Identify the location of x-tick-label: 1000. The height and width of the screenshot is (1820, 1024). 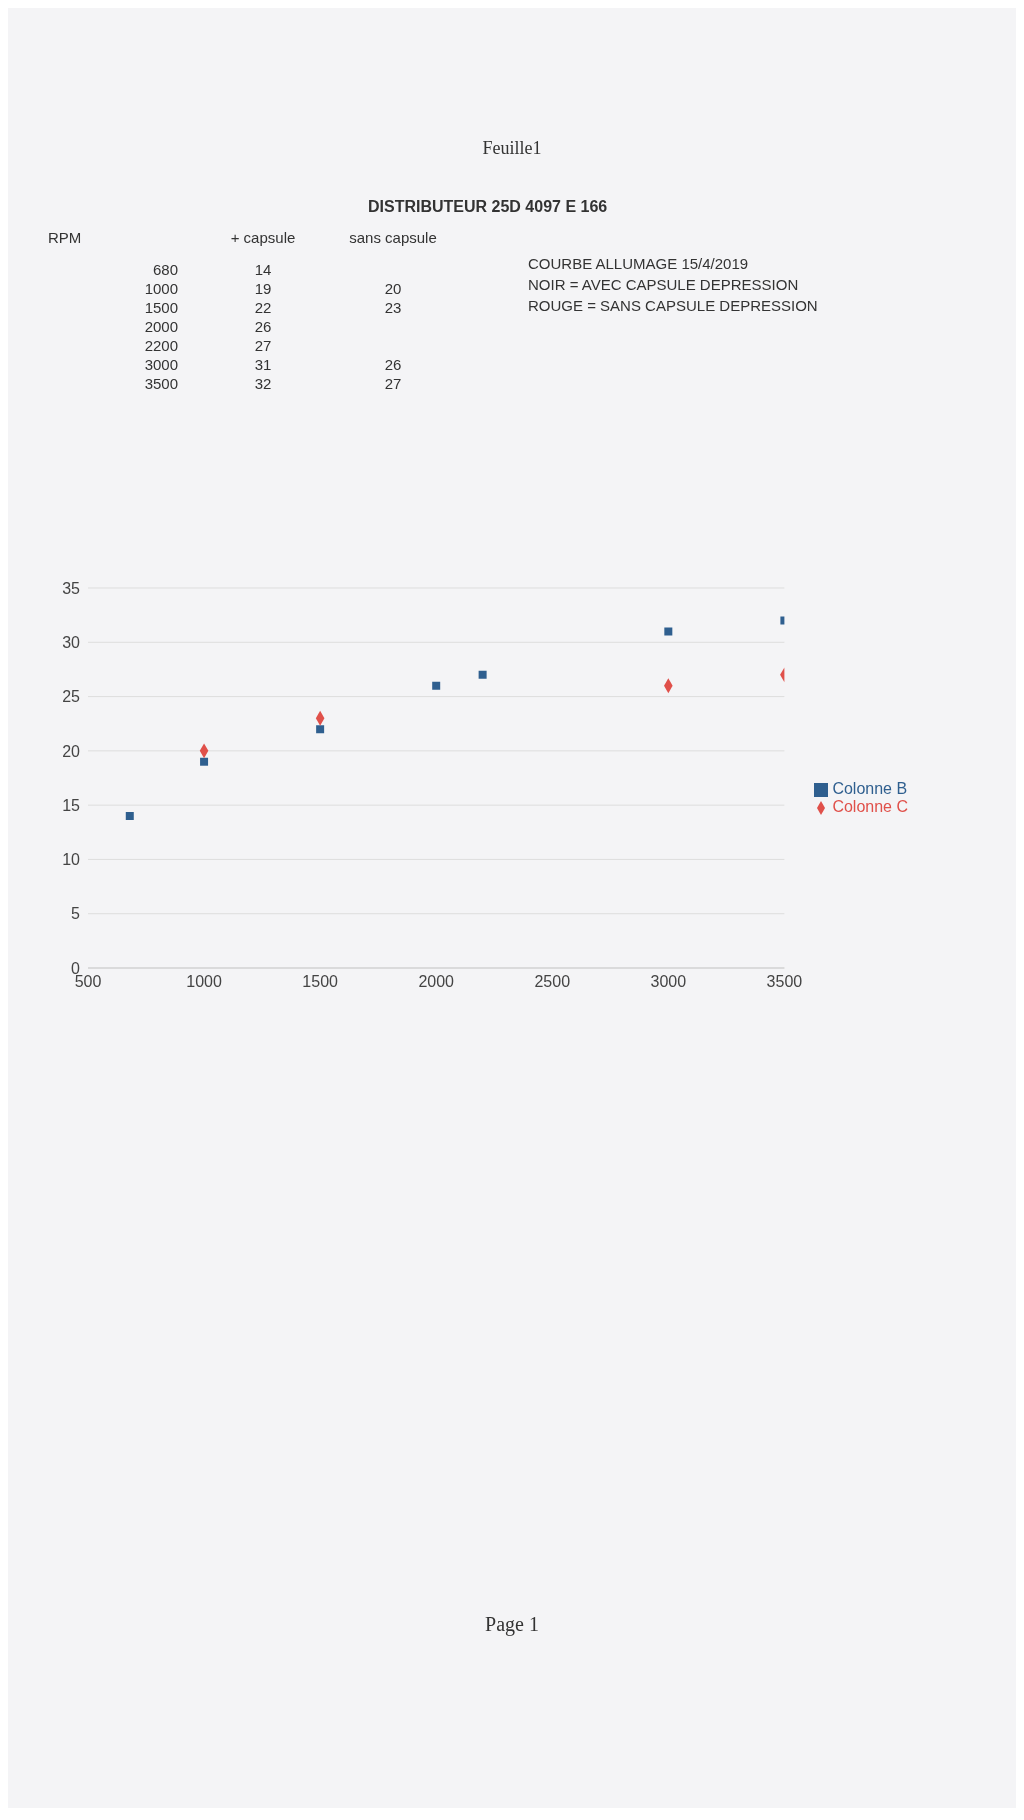
(204, 982).